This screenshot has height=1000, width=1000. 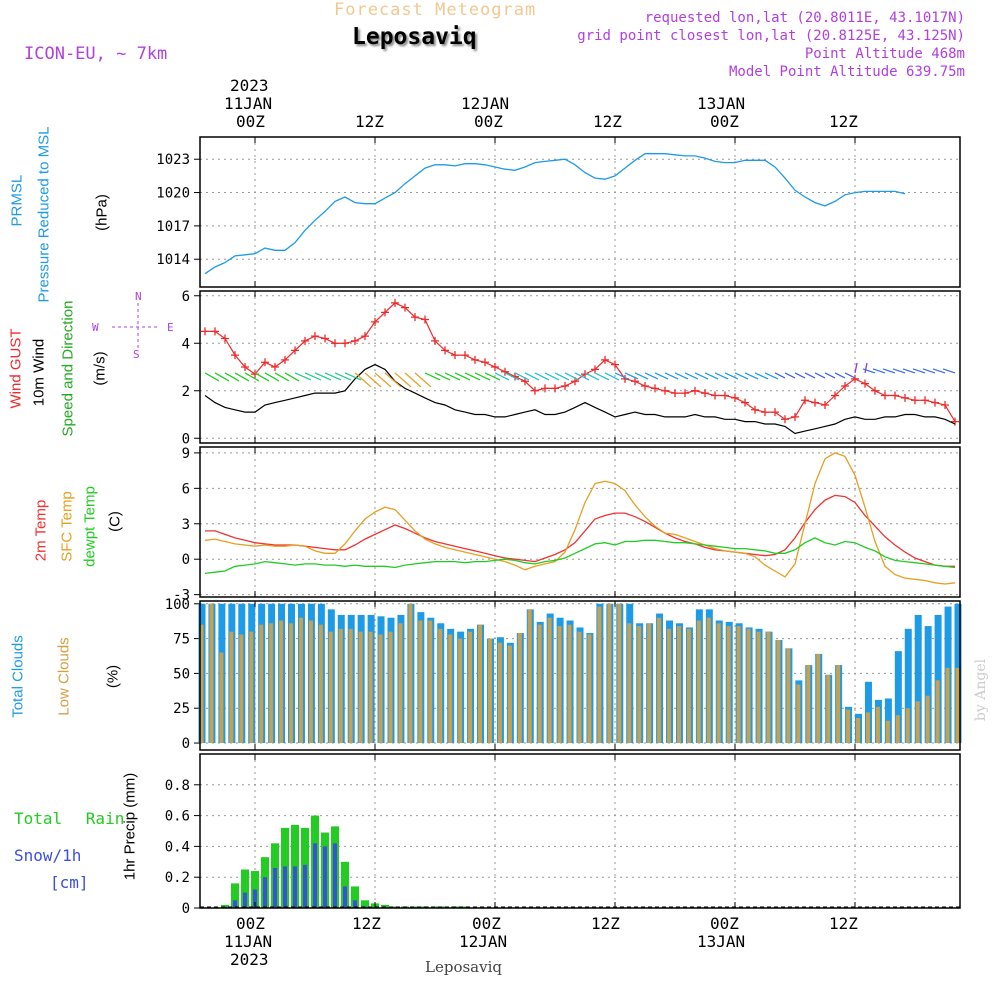 I want to click on bottom-date-11jan: 11JAN, so click(x=248, y=941).